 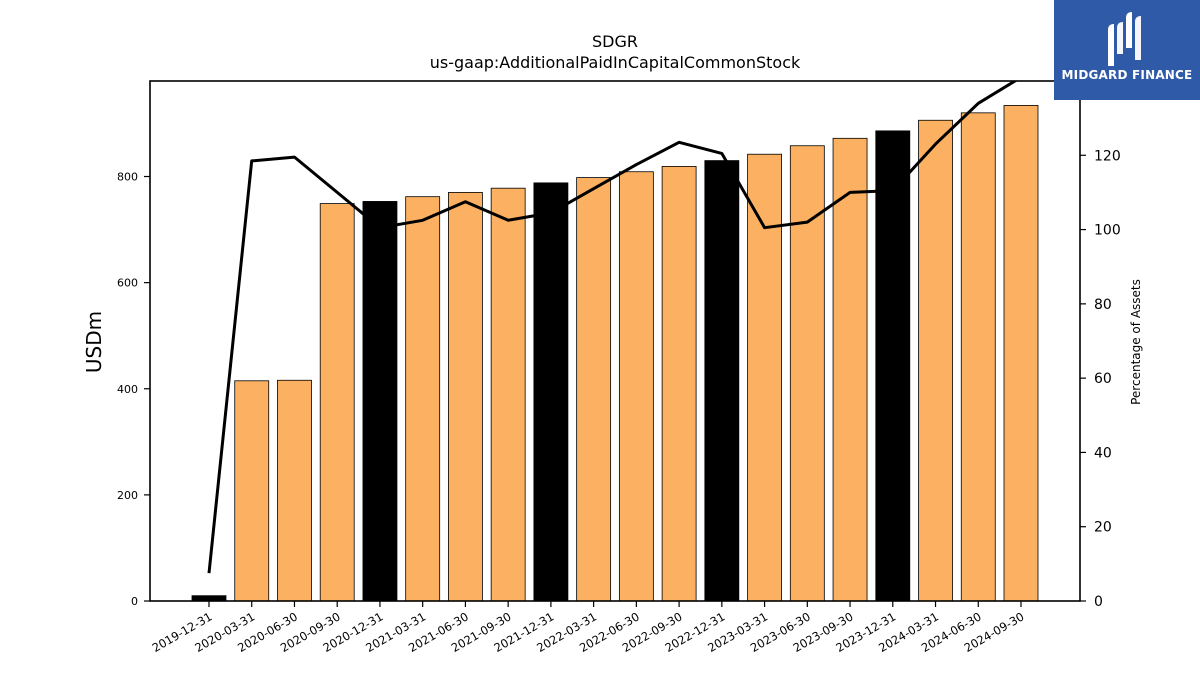 I want to click on left-axis: 0 200 400 600 800, so click(x=133, y=389).